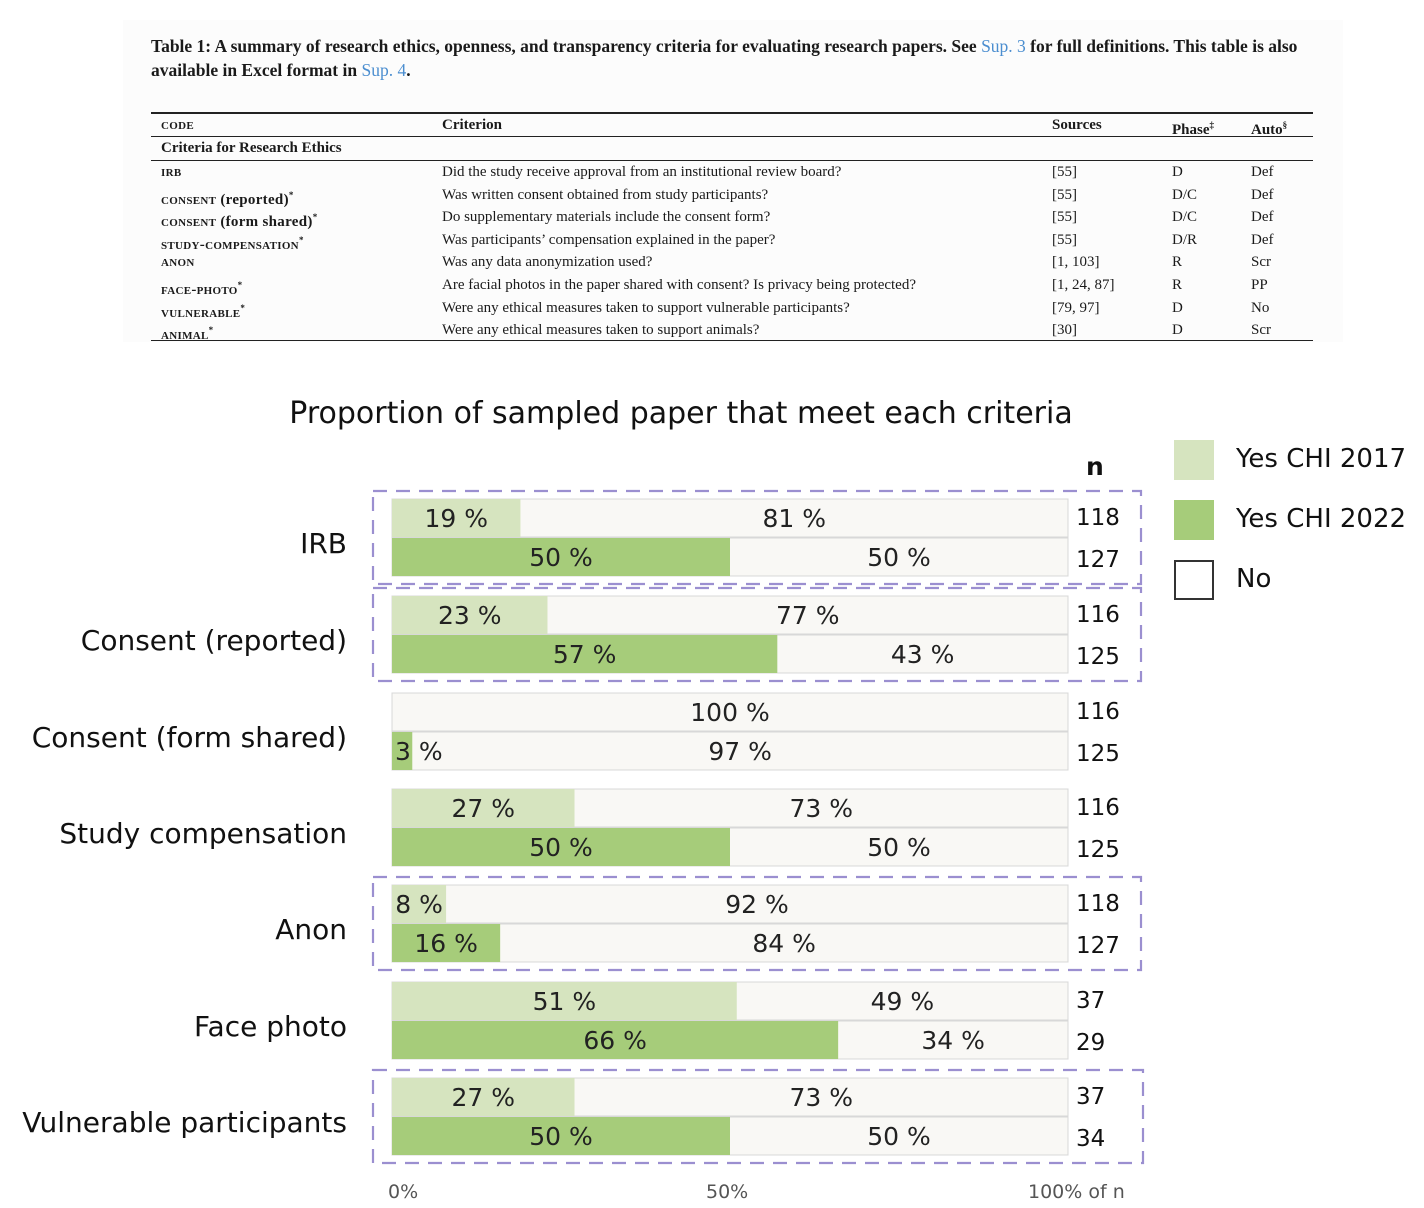 The height and width of the screenshot is (1208, 1424). Describe the element at coordinates (189, 737) in the screenshot. I see `category-label: Consent (form shared)` at that location.